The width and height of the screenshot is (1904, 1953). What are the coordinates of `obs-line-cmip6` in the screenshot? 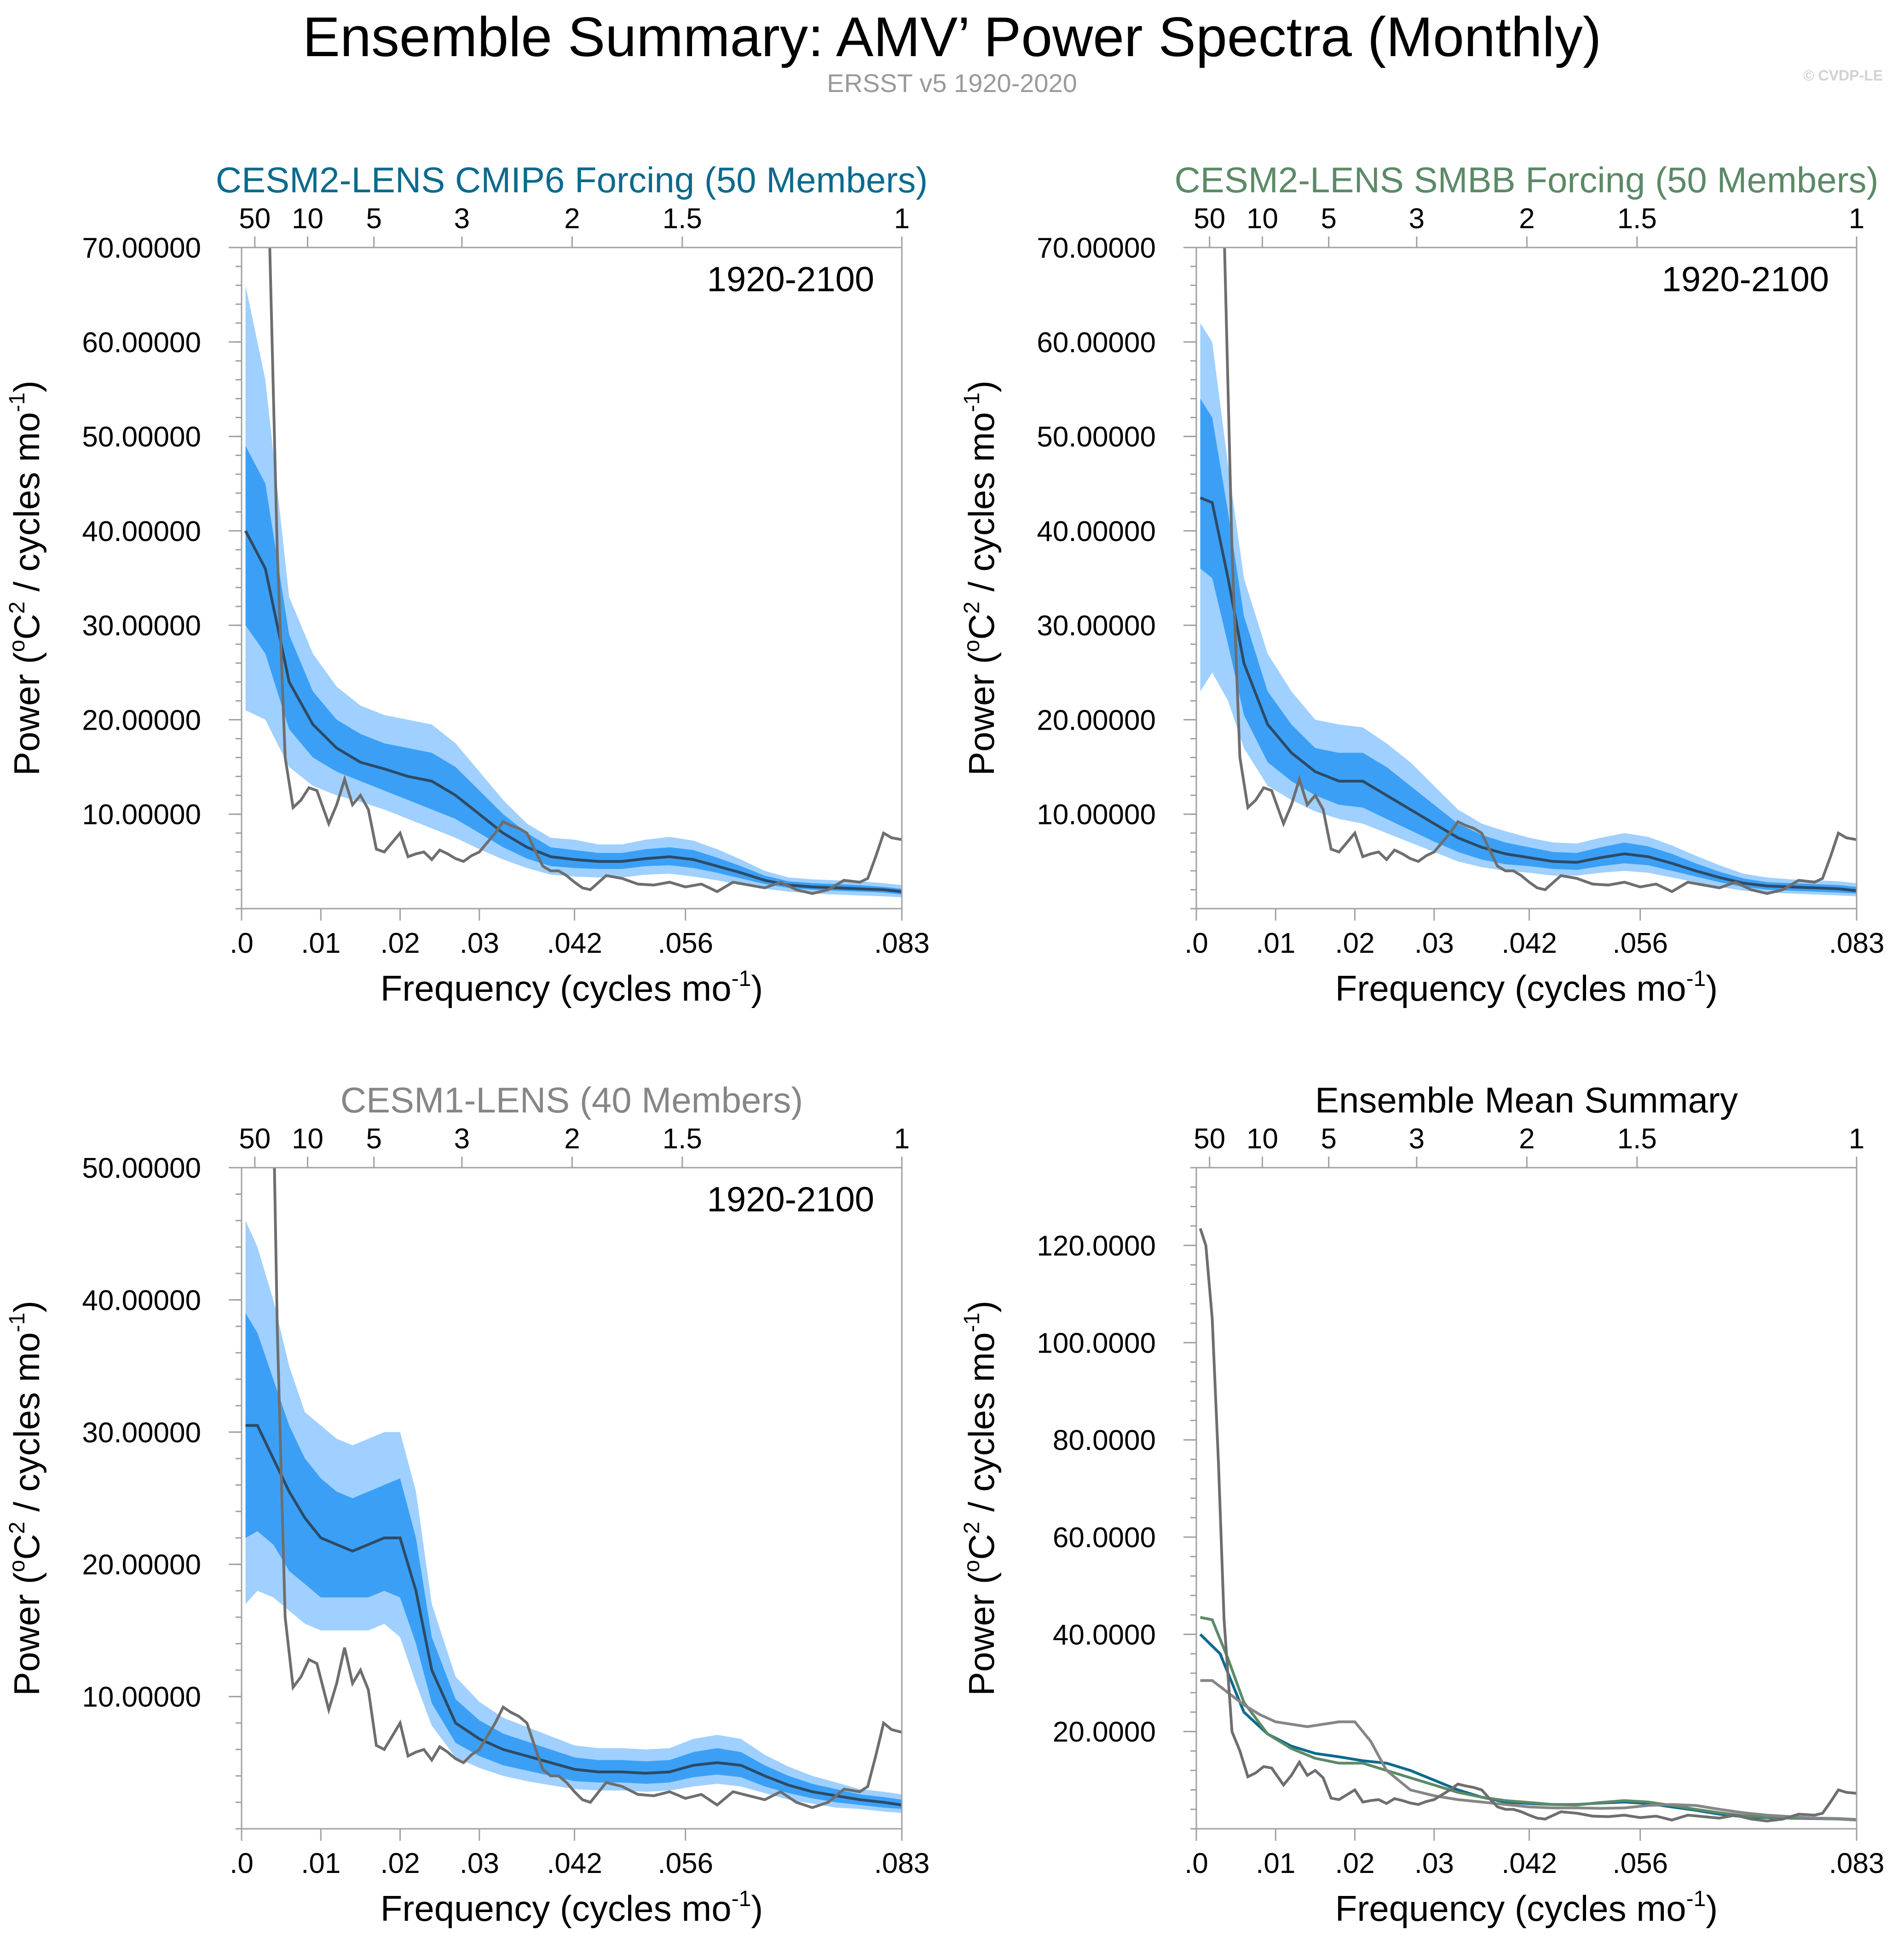 It's located at (585, 571).